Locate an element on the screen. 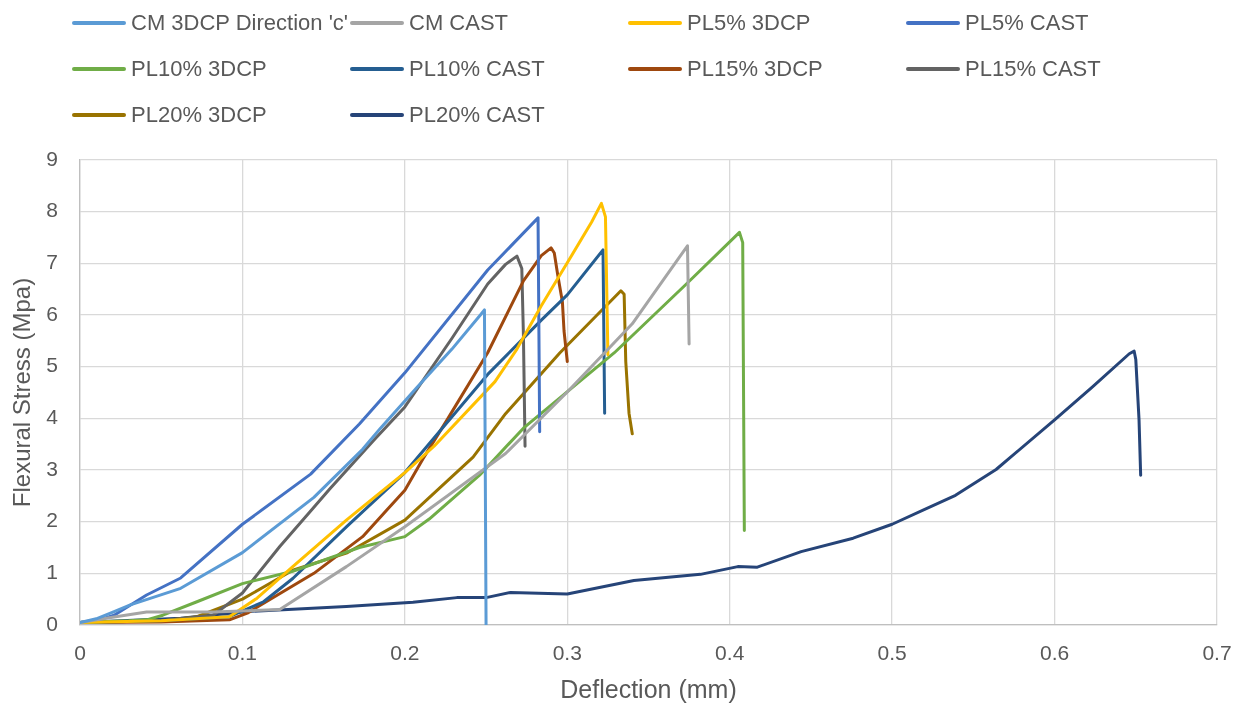 This screenshot has height=704, width=1236. y-tick-label: 9 is located at coordinates (52, 158).